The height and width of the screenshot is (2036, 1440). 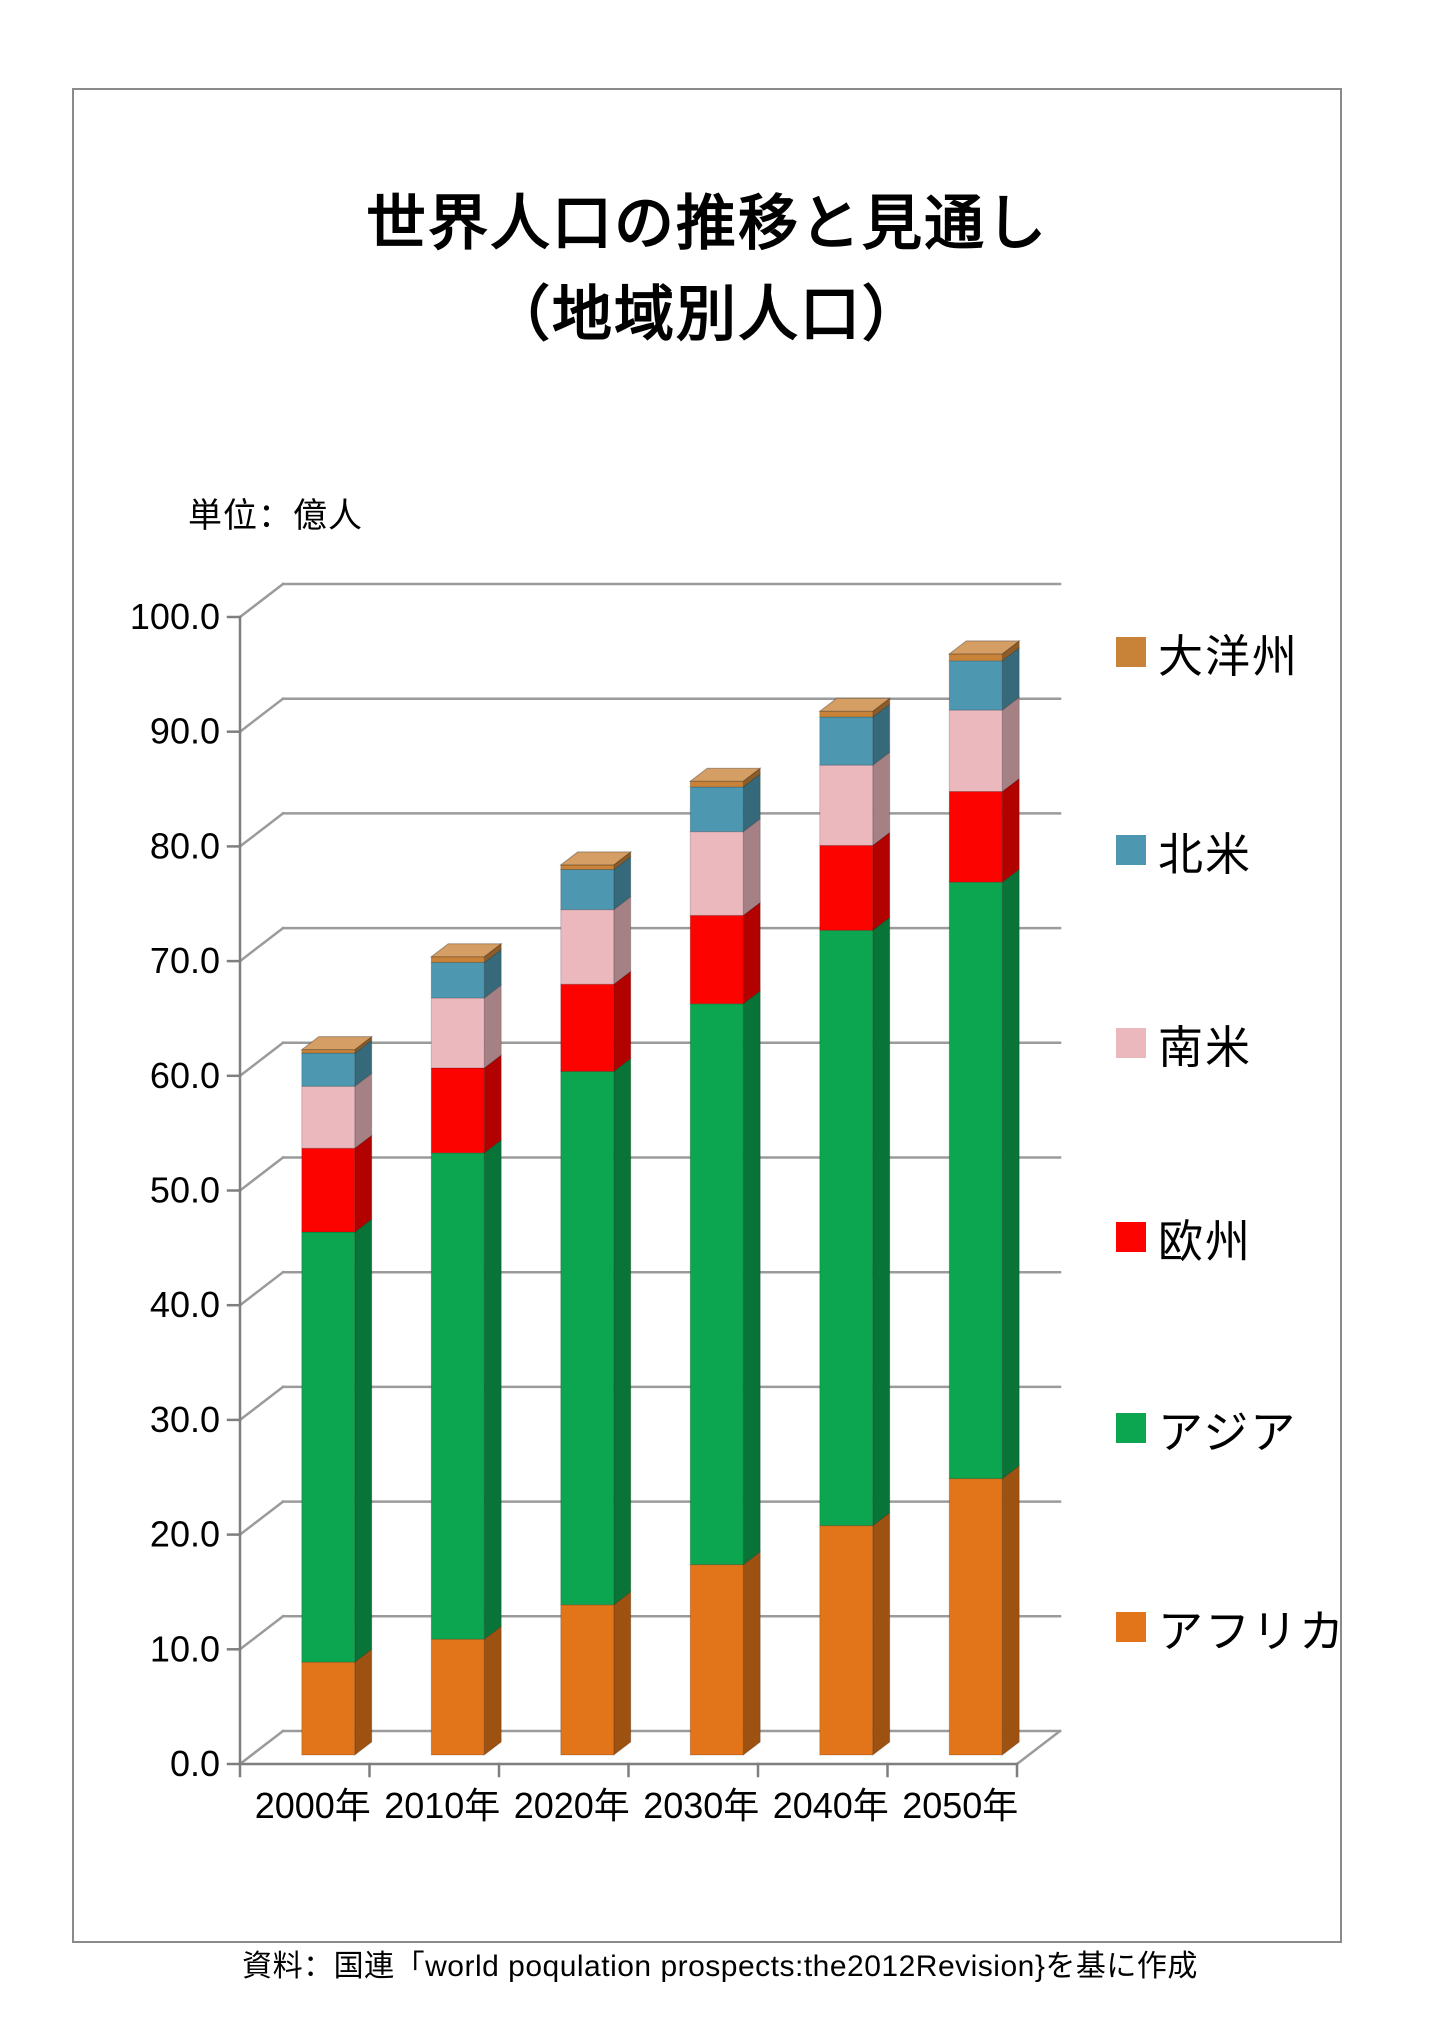 What do you see at coordinates (442, 1805) in the screenshot?
I see `x-axis-label: 2010年` at bounding box center [442, 1805].